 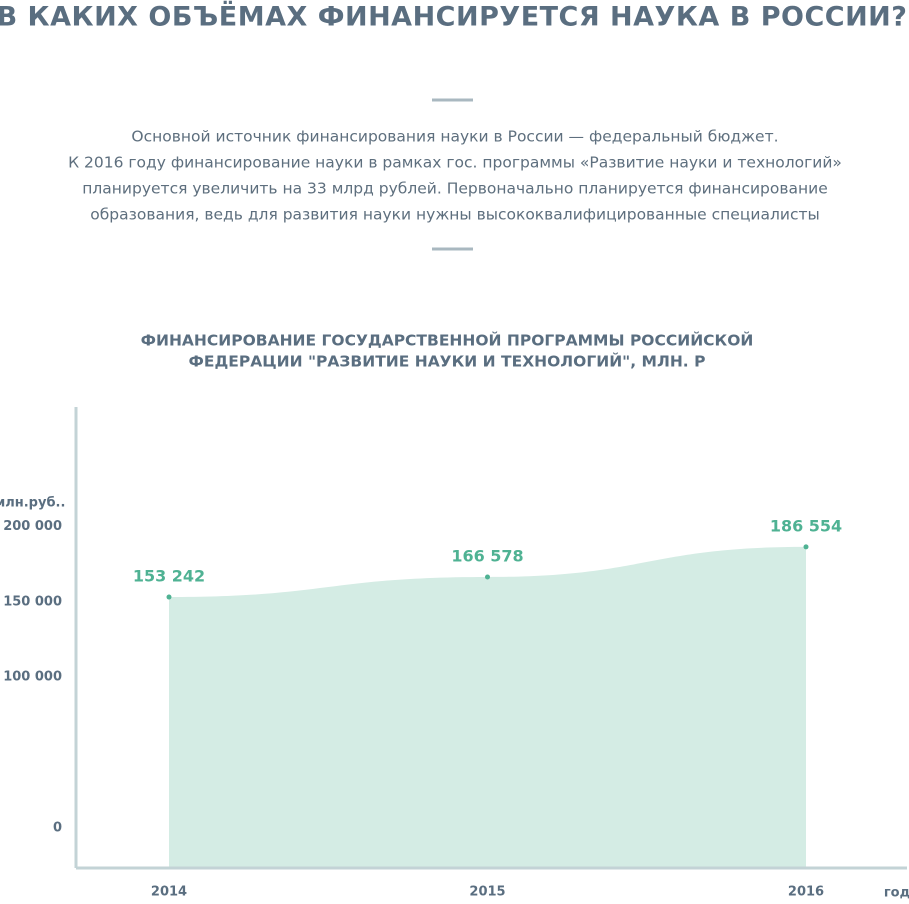 What do you see at coordinates (169, 892) in the screenshot?
I see `x-tick-label: 2014` at bounding box center [169, 892].